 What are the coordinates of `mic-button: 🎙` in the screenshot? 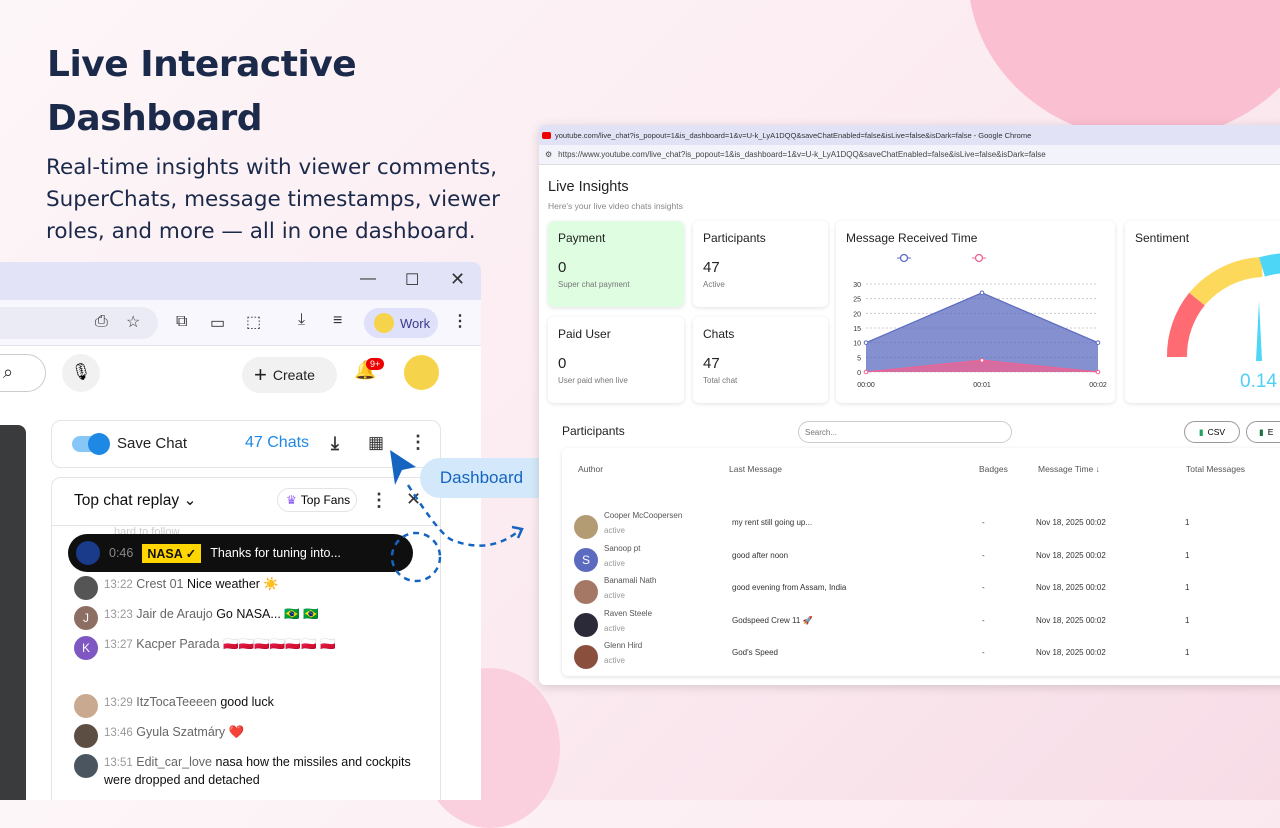 It's located at (81, 373).